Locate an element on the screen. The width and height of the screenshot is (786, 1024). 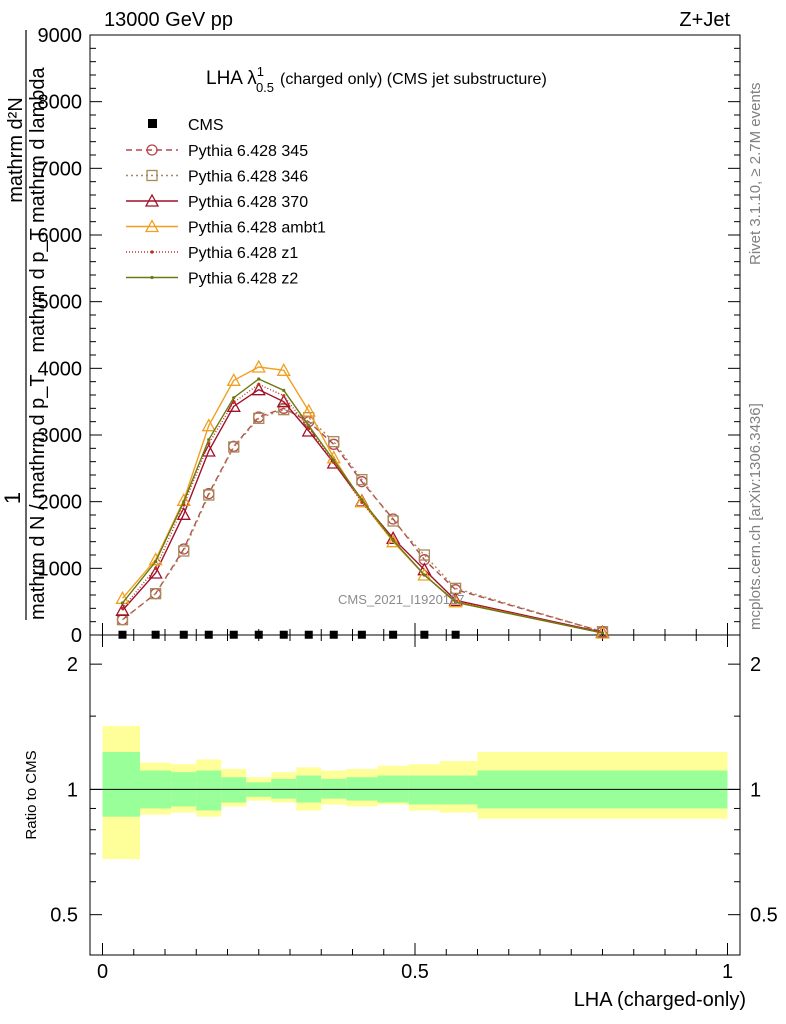
legend-label: Pythia 6.428 345 is located at coordinates (248, 151).